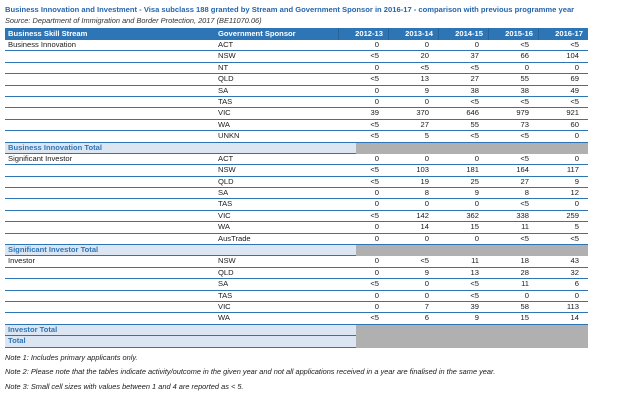 The width and height of the screenshot is (640, 412). Describe the element at coordinates (474, 227) in the screenshot. I see `value-cell: 15` at that location.